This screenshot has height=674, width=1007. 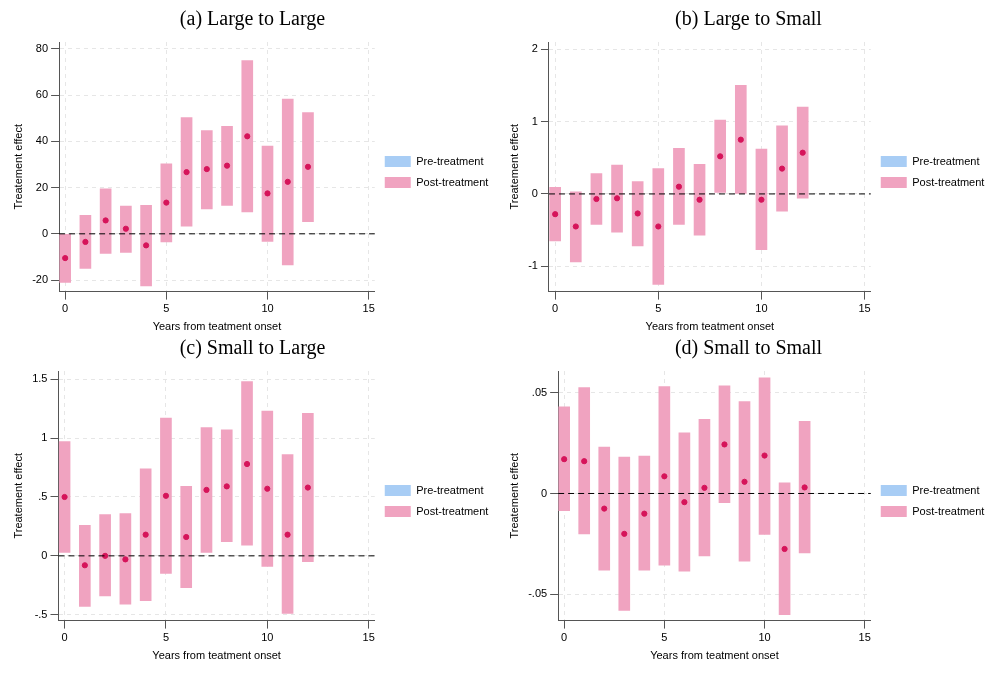 I want to click on y-tick-label: .5, so click(x=43, y=496).